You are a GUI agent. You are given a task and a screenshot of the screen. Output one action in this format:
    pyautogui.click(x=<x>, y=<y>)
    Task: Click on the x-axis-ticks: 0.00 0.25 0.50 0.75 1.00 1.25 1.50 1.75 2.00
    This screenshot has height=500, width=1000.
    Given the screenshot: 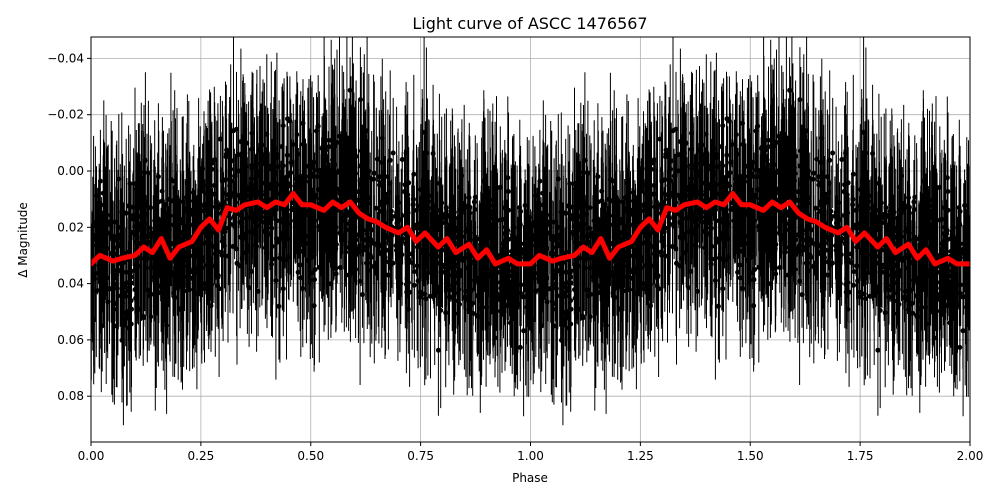 What is the action you would take?
    pyautogui.click(x=531, y=452)
    